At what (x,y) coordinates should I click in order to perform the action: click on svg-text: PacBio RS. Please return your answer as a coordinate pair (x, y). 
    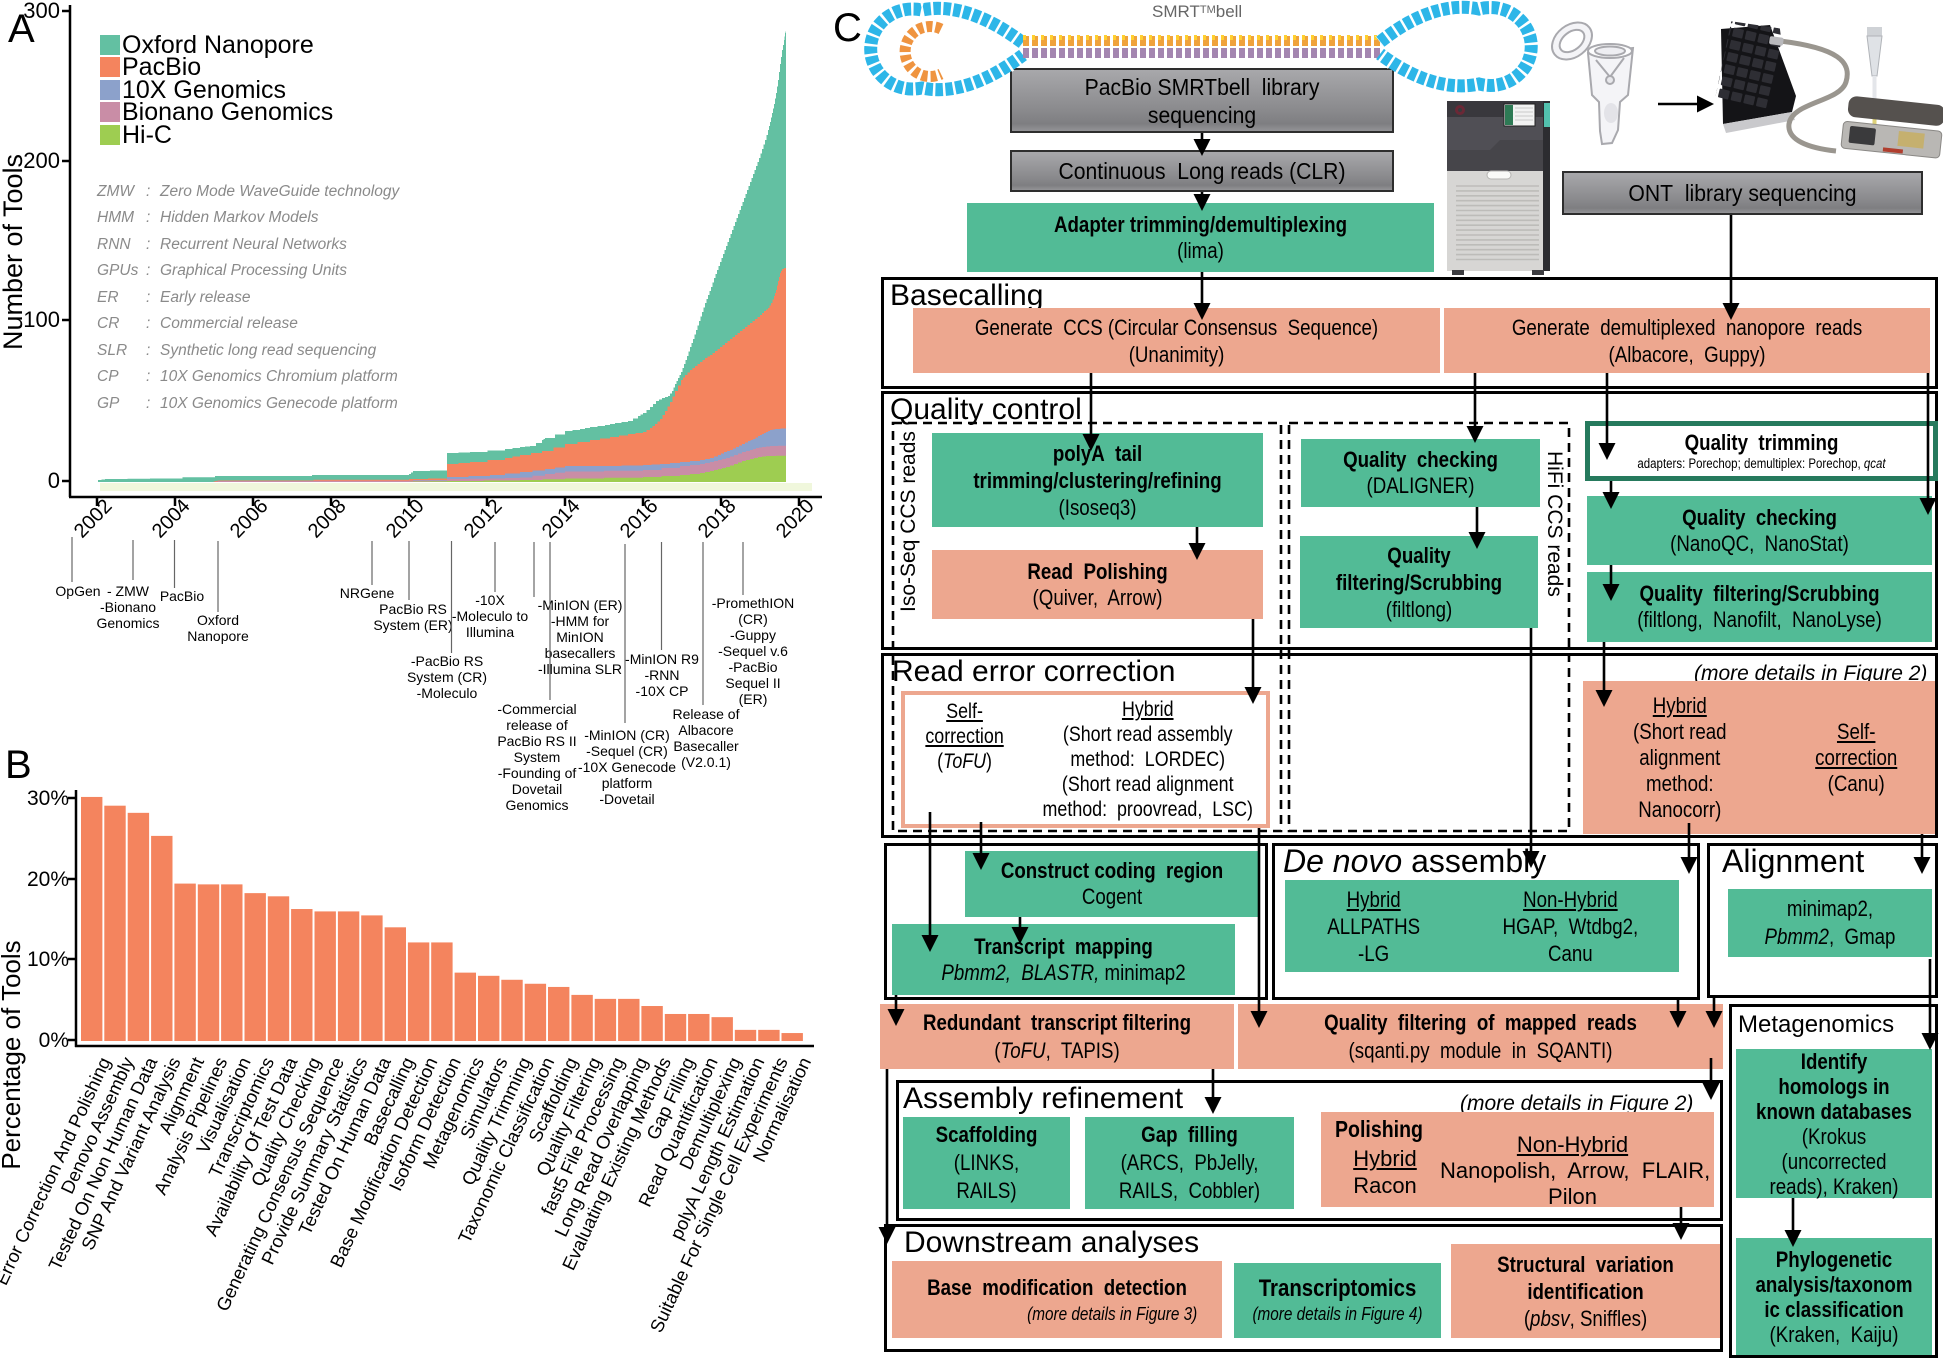
    Looking at the image, I should click on (413, 609).